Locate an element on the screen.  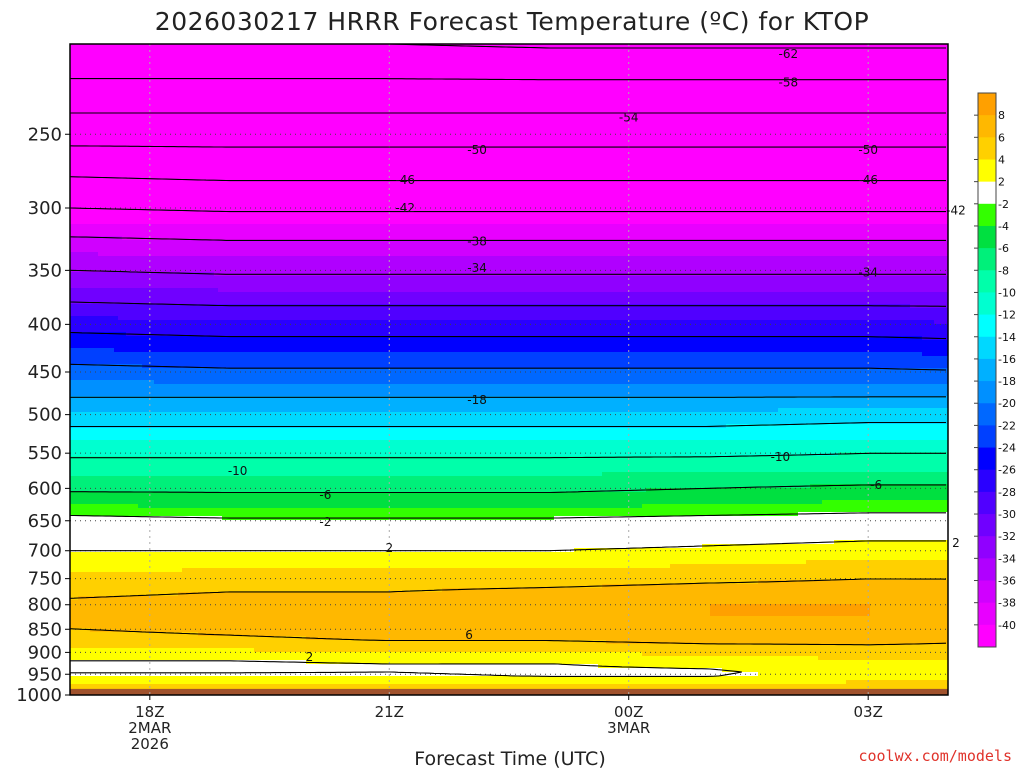
contour-line-neg14 is located at coordinates (508, 424).